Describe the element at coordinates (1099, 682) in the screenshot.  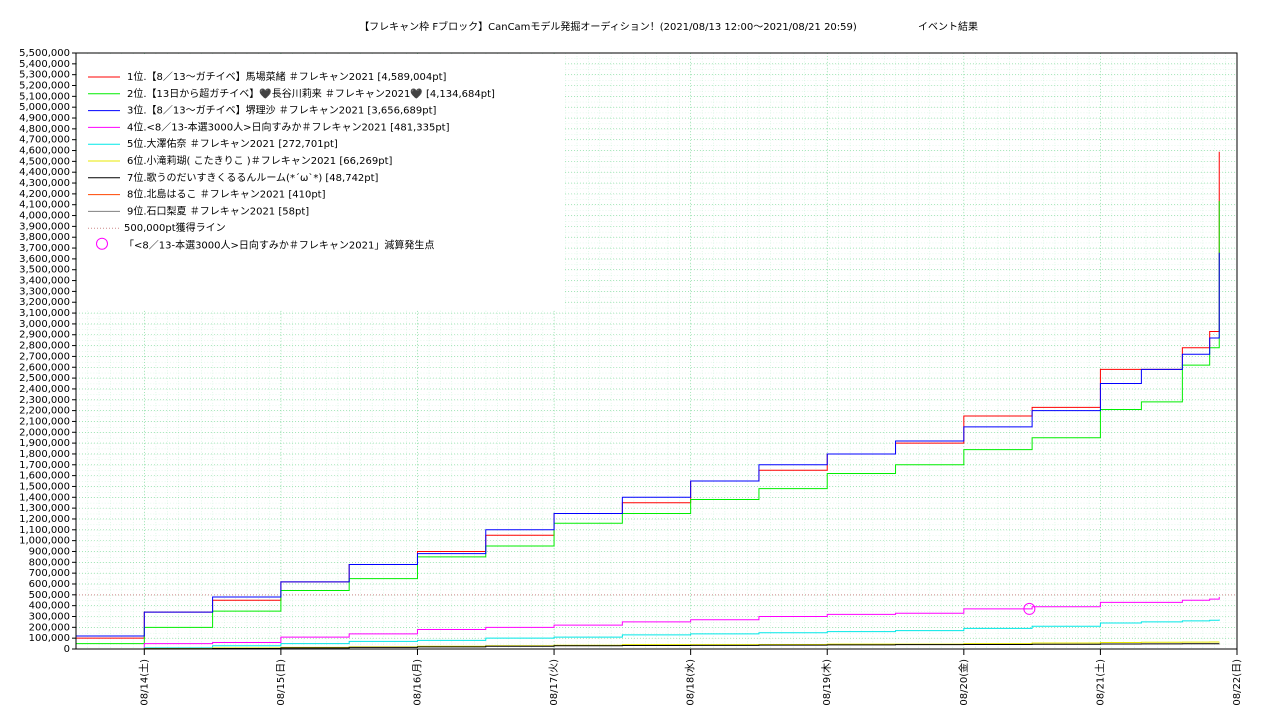
I see `x-tick-label: 08/21(土)` at that location.